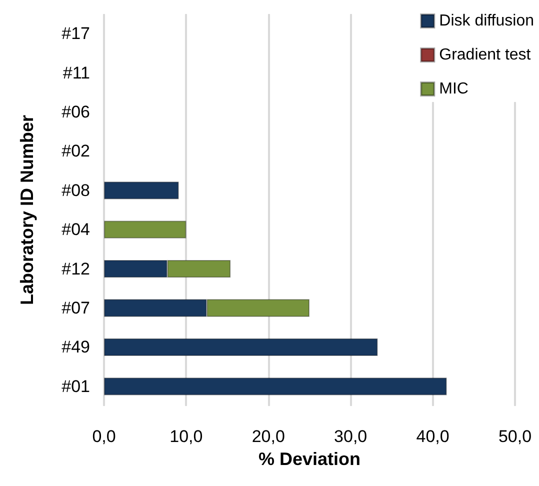 The image size is (539, 486). What do you see at coordinates (433, 436) in the screenshot?
I see `x-tick-label: 40,0` at bounding box center [433, 436].